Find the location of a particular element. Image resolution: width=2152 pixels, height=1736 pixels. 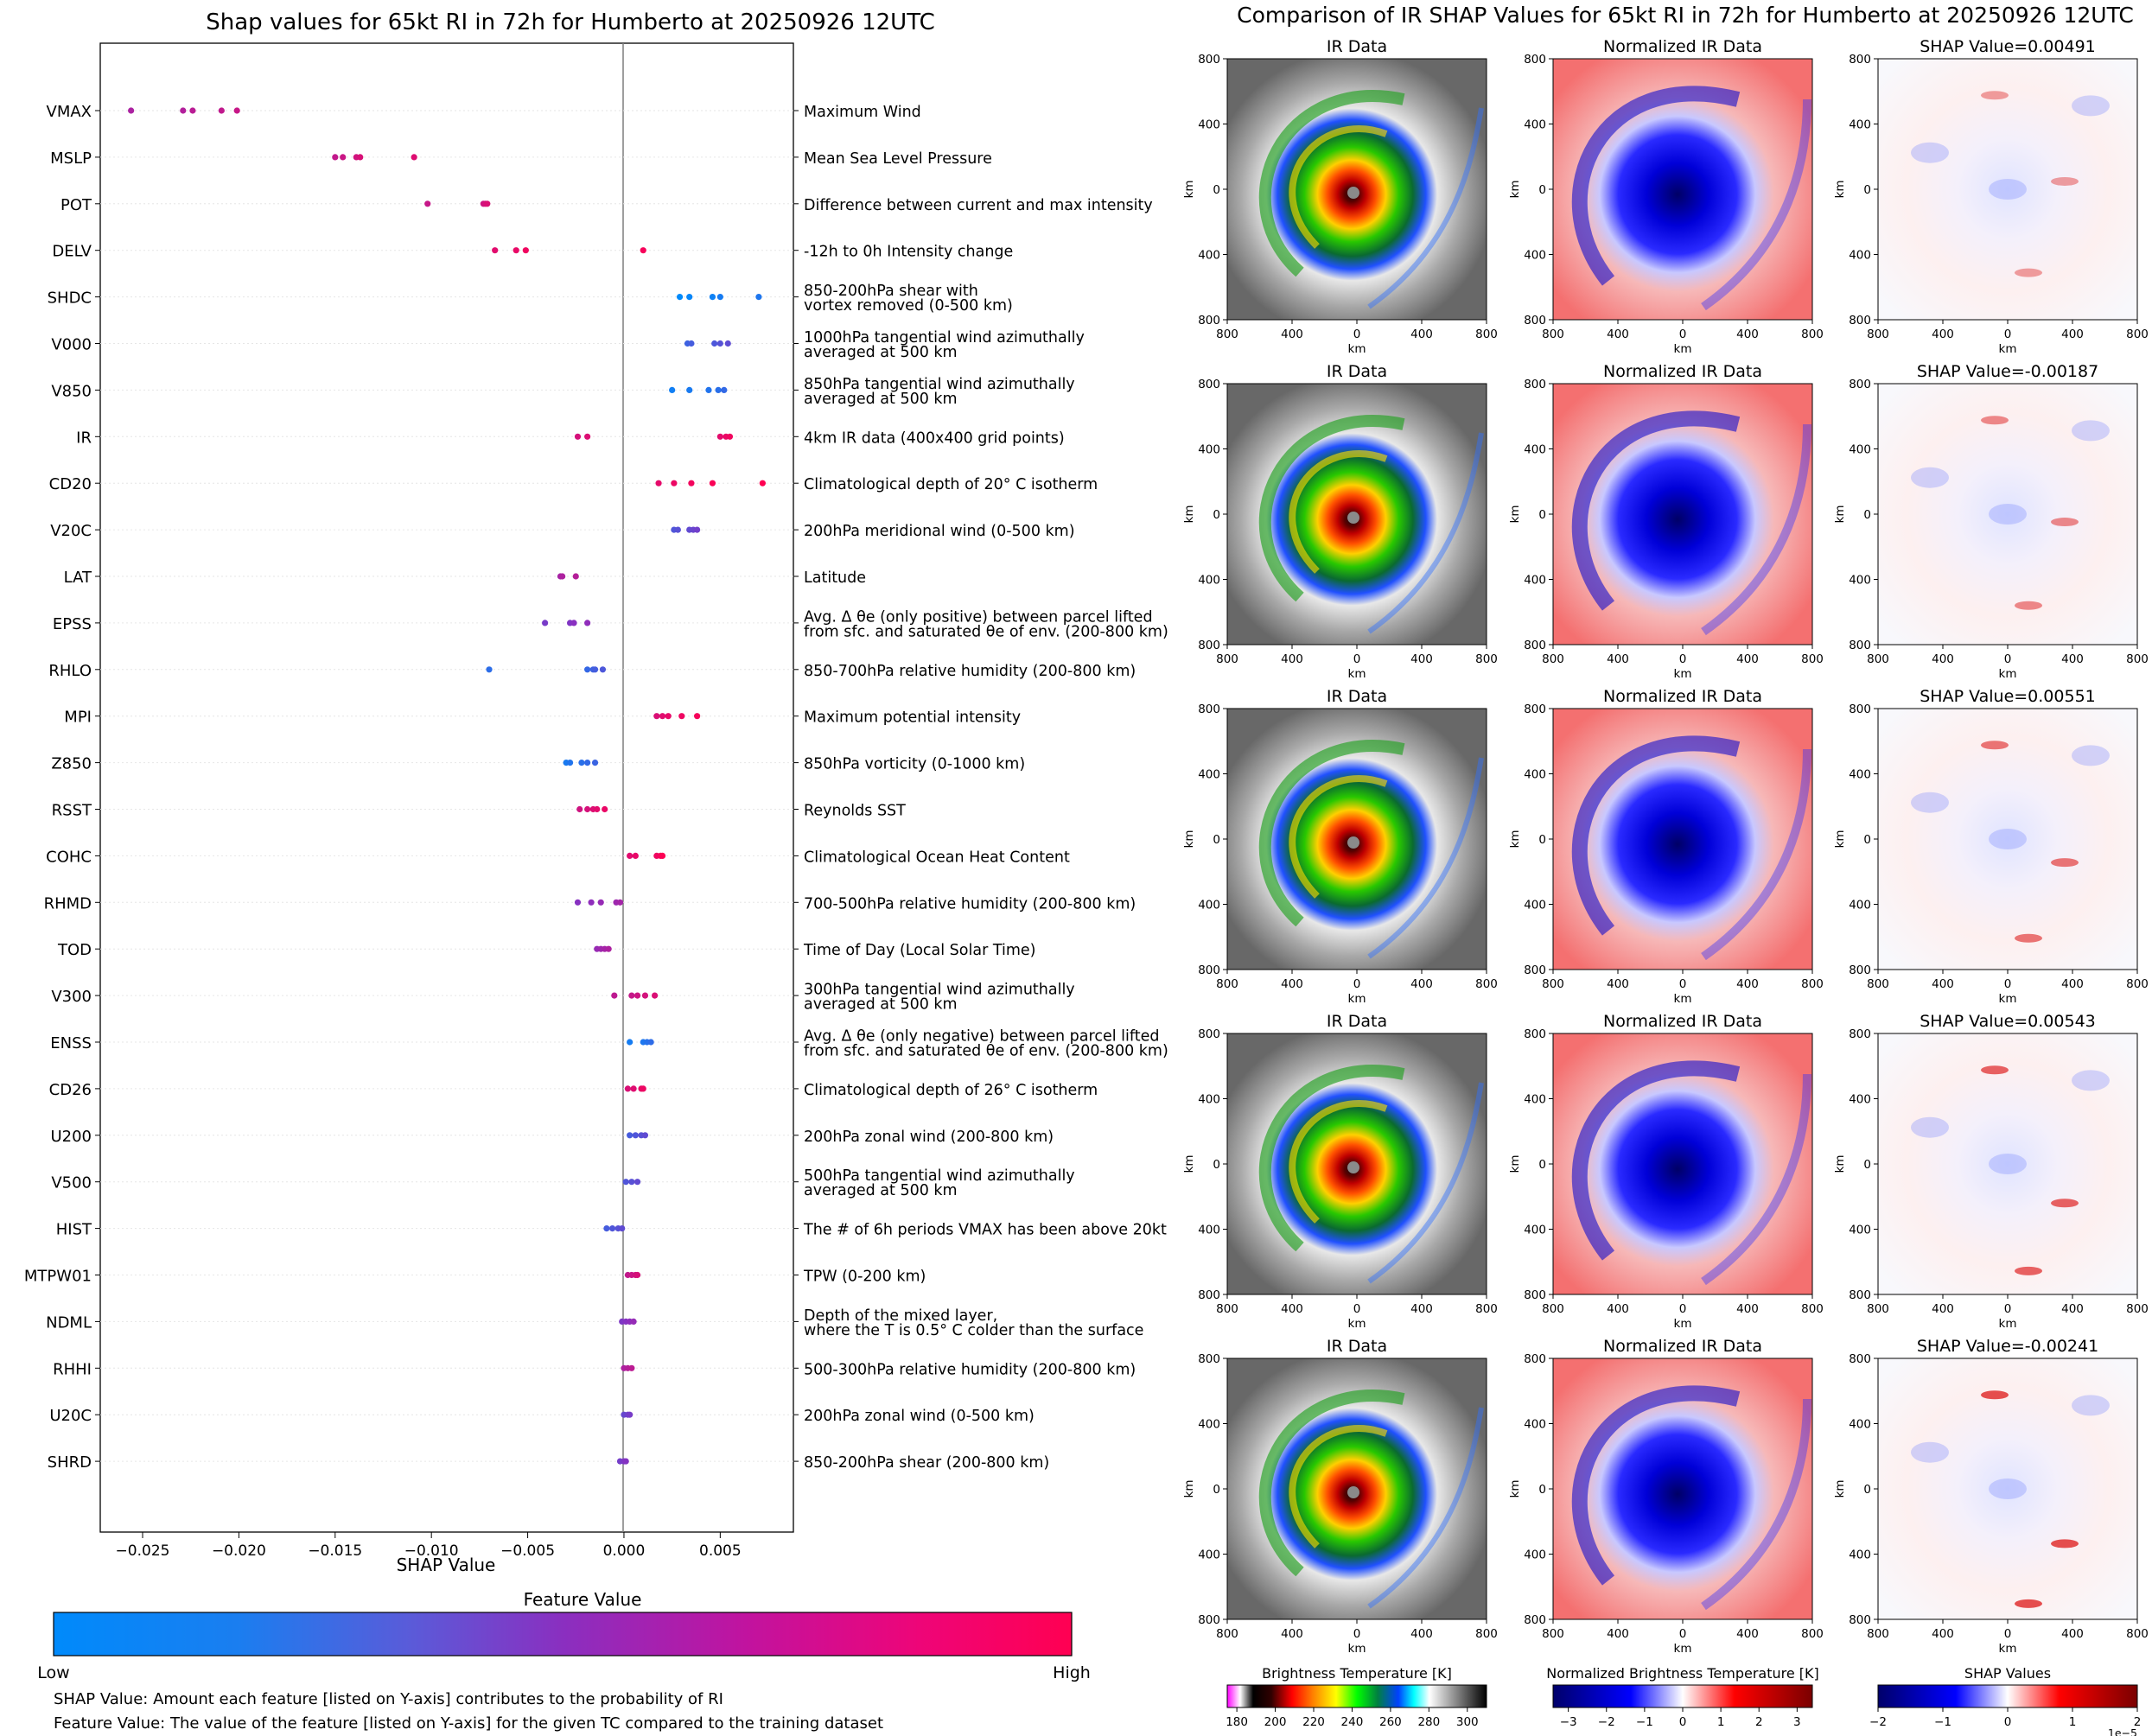

feature-description: Maximum potential intensity is located at coordinates (912, 718).